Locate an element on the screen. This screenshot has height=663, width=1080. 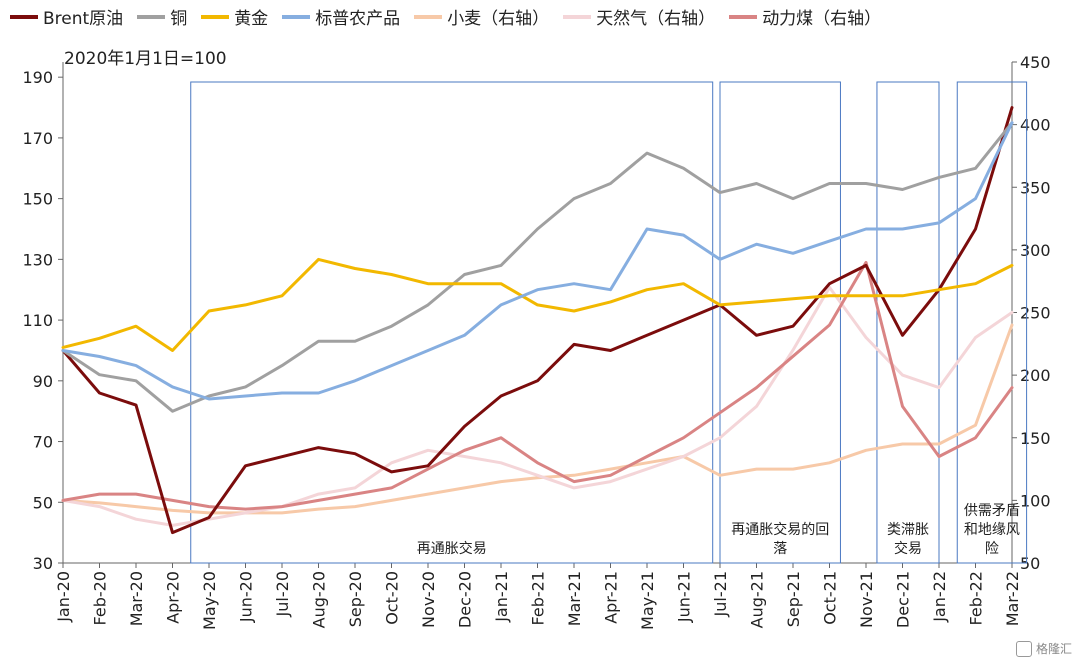
left-tick-label: 130 is located at coordinates (37, 259).